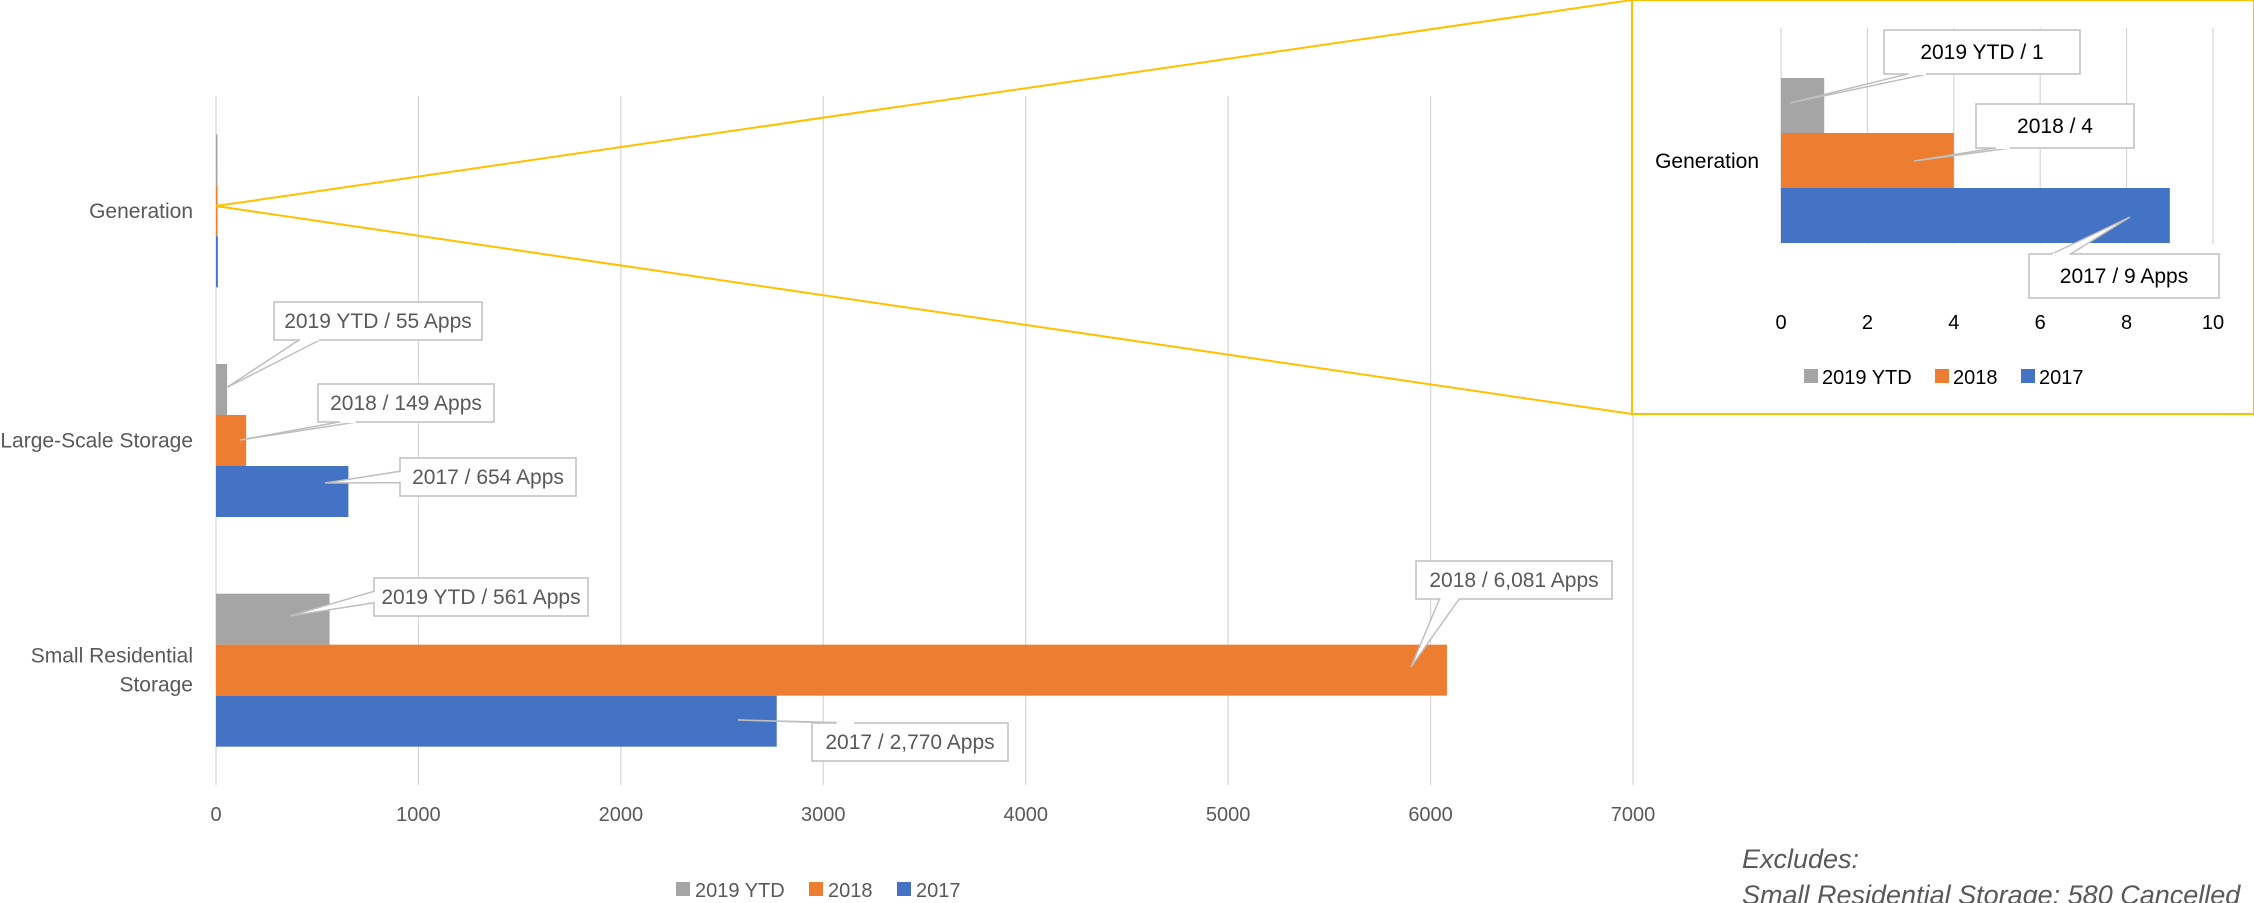  What do you see at coordinates (823, 815) in the screenshot?
I see `main-x-tick: 3000` at bounding box center [823, 815].